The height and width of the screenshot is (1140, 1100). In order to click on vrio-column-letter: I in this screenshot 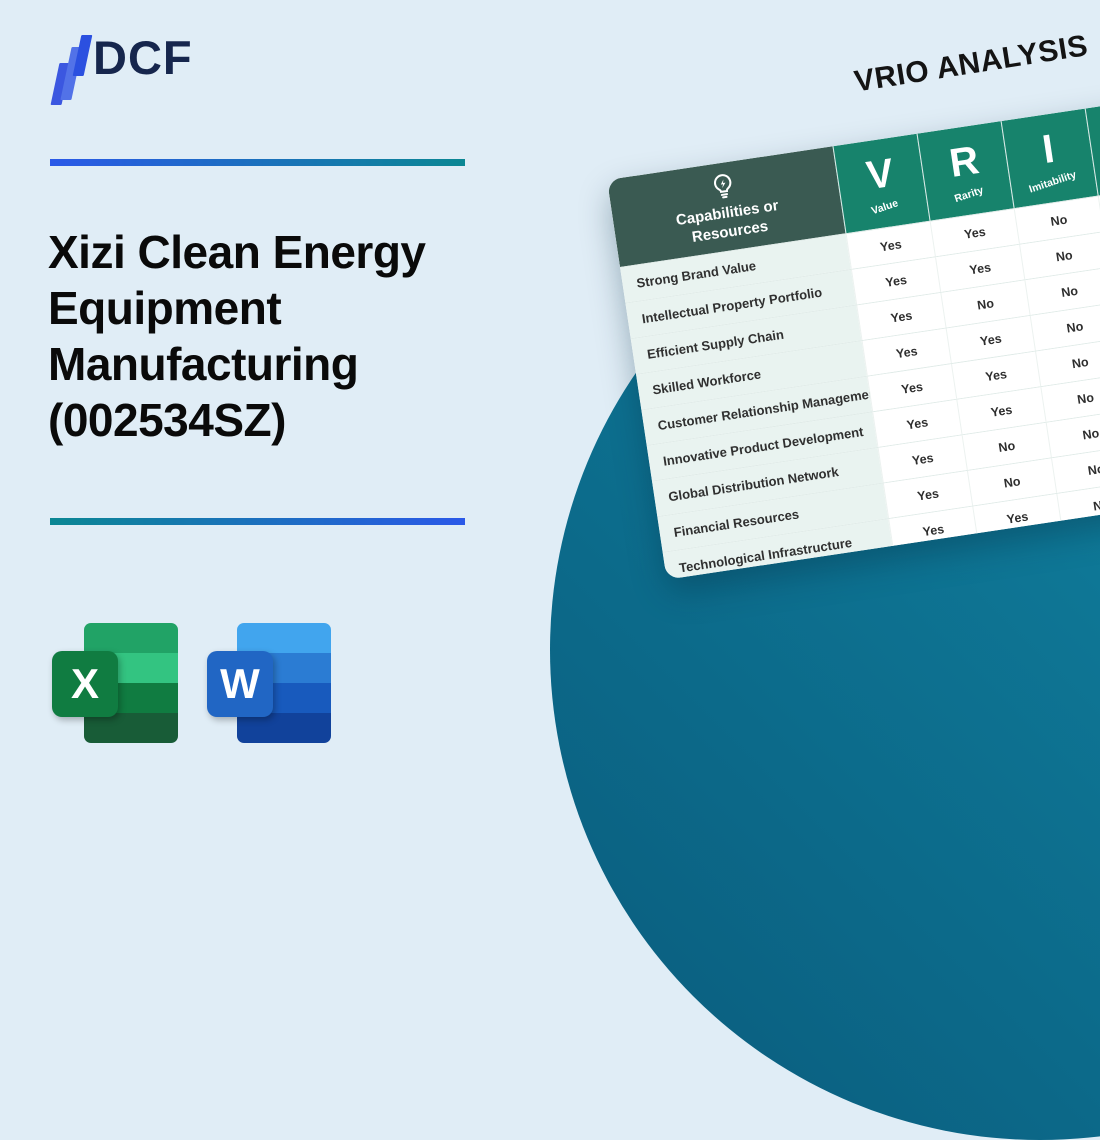, I will do `click(1048, 149)`.